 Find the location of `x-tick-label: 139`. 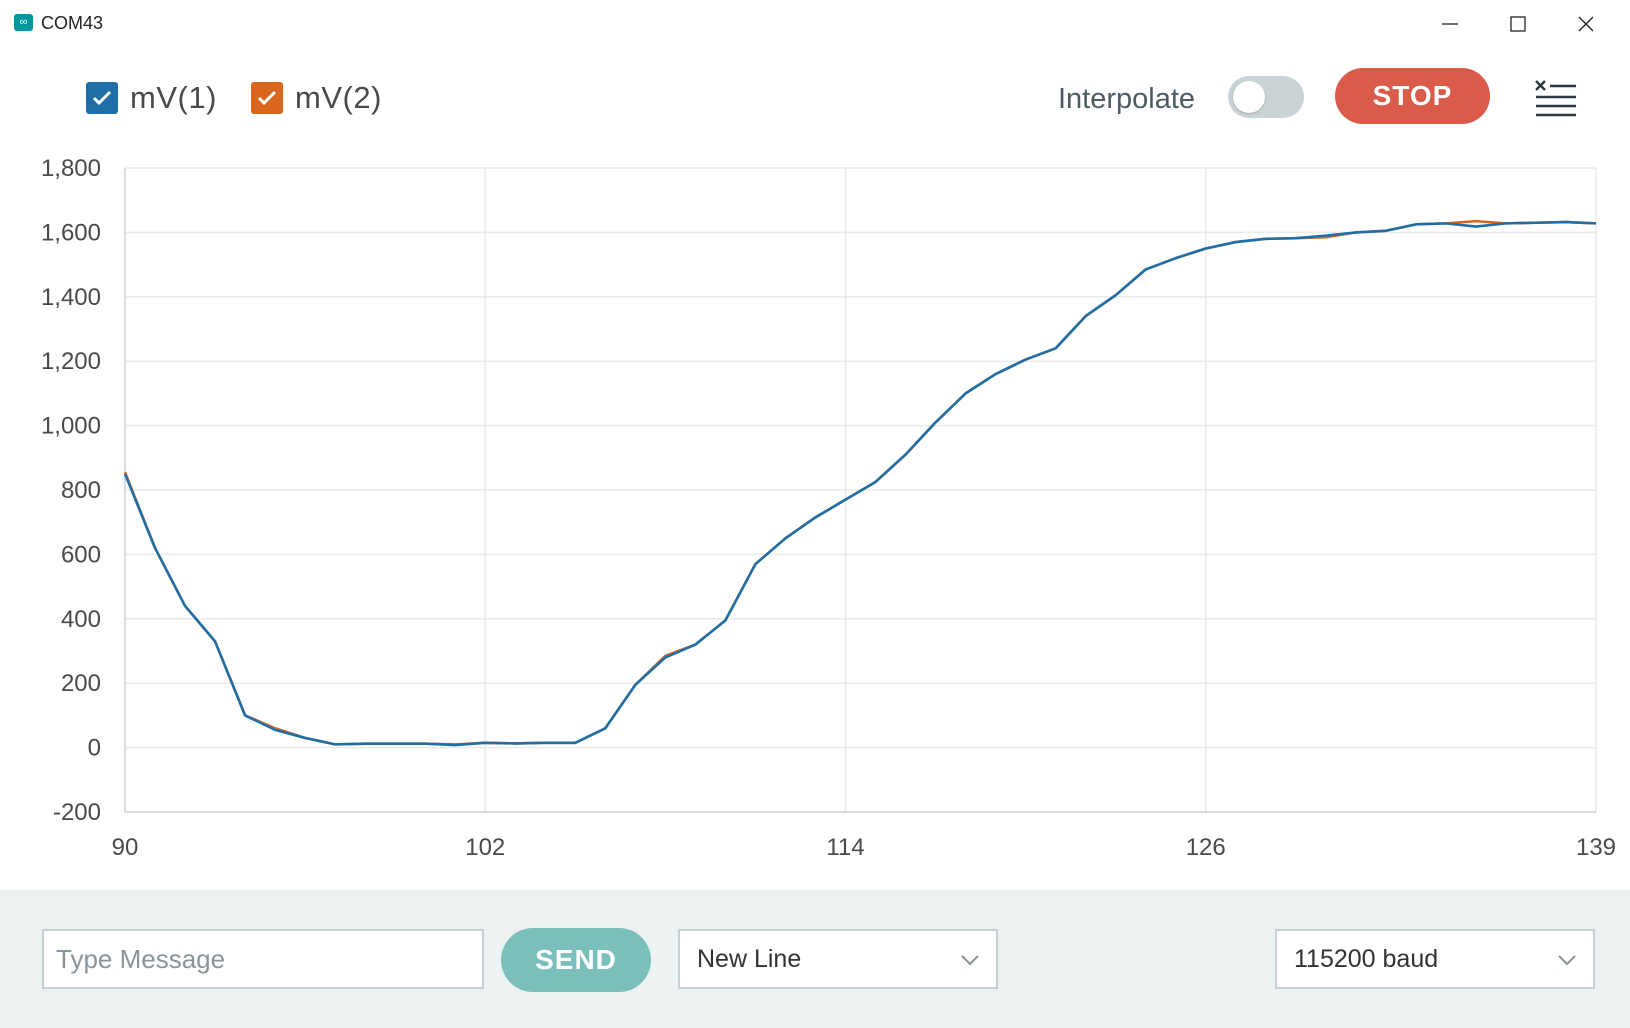

x-tick-label: 139 is located at coordinates (1596, 847).